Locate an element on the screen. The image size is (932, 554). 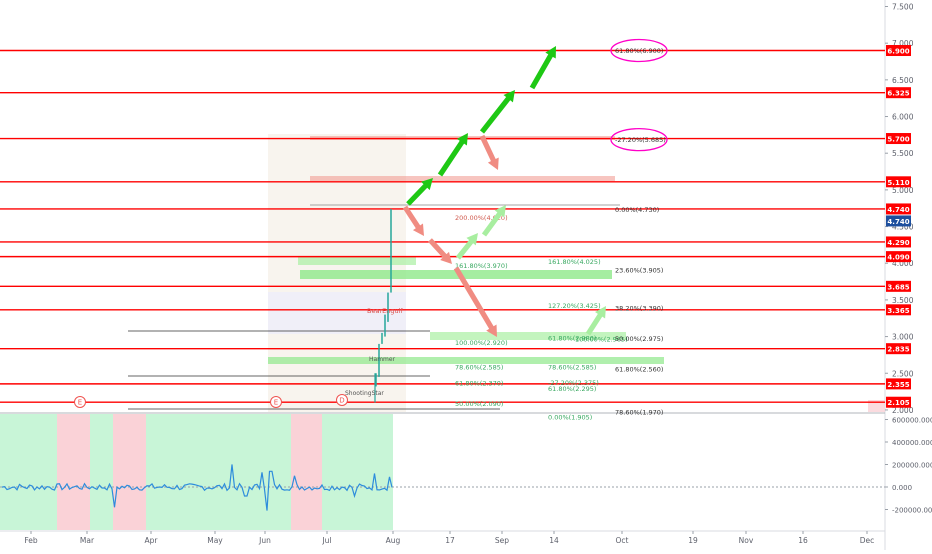
level-badge-label: 5.700 is located at coordinates (898, 140).